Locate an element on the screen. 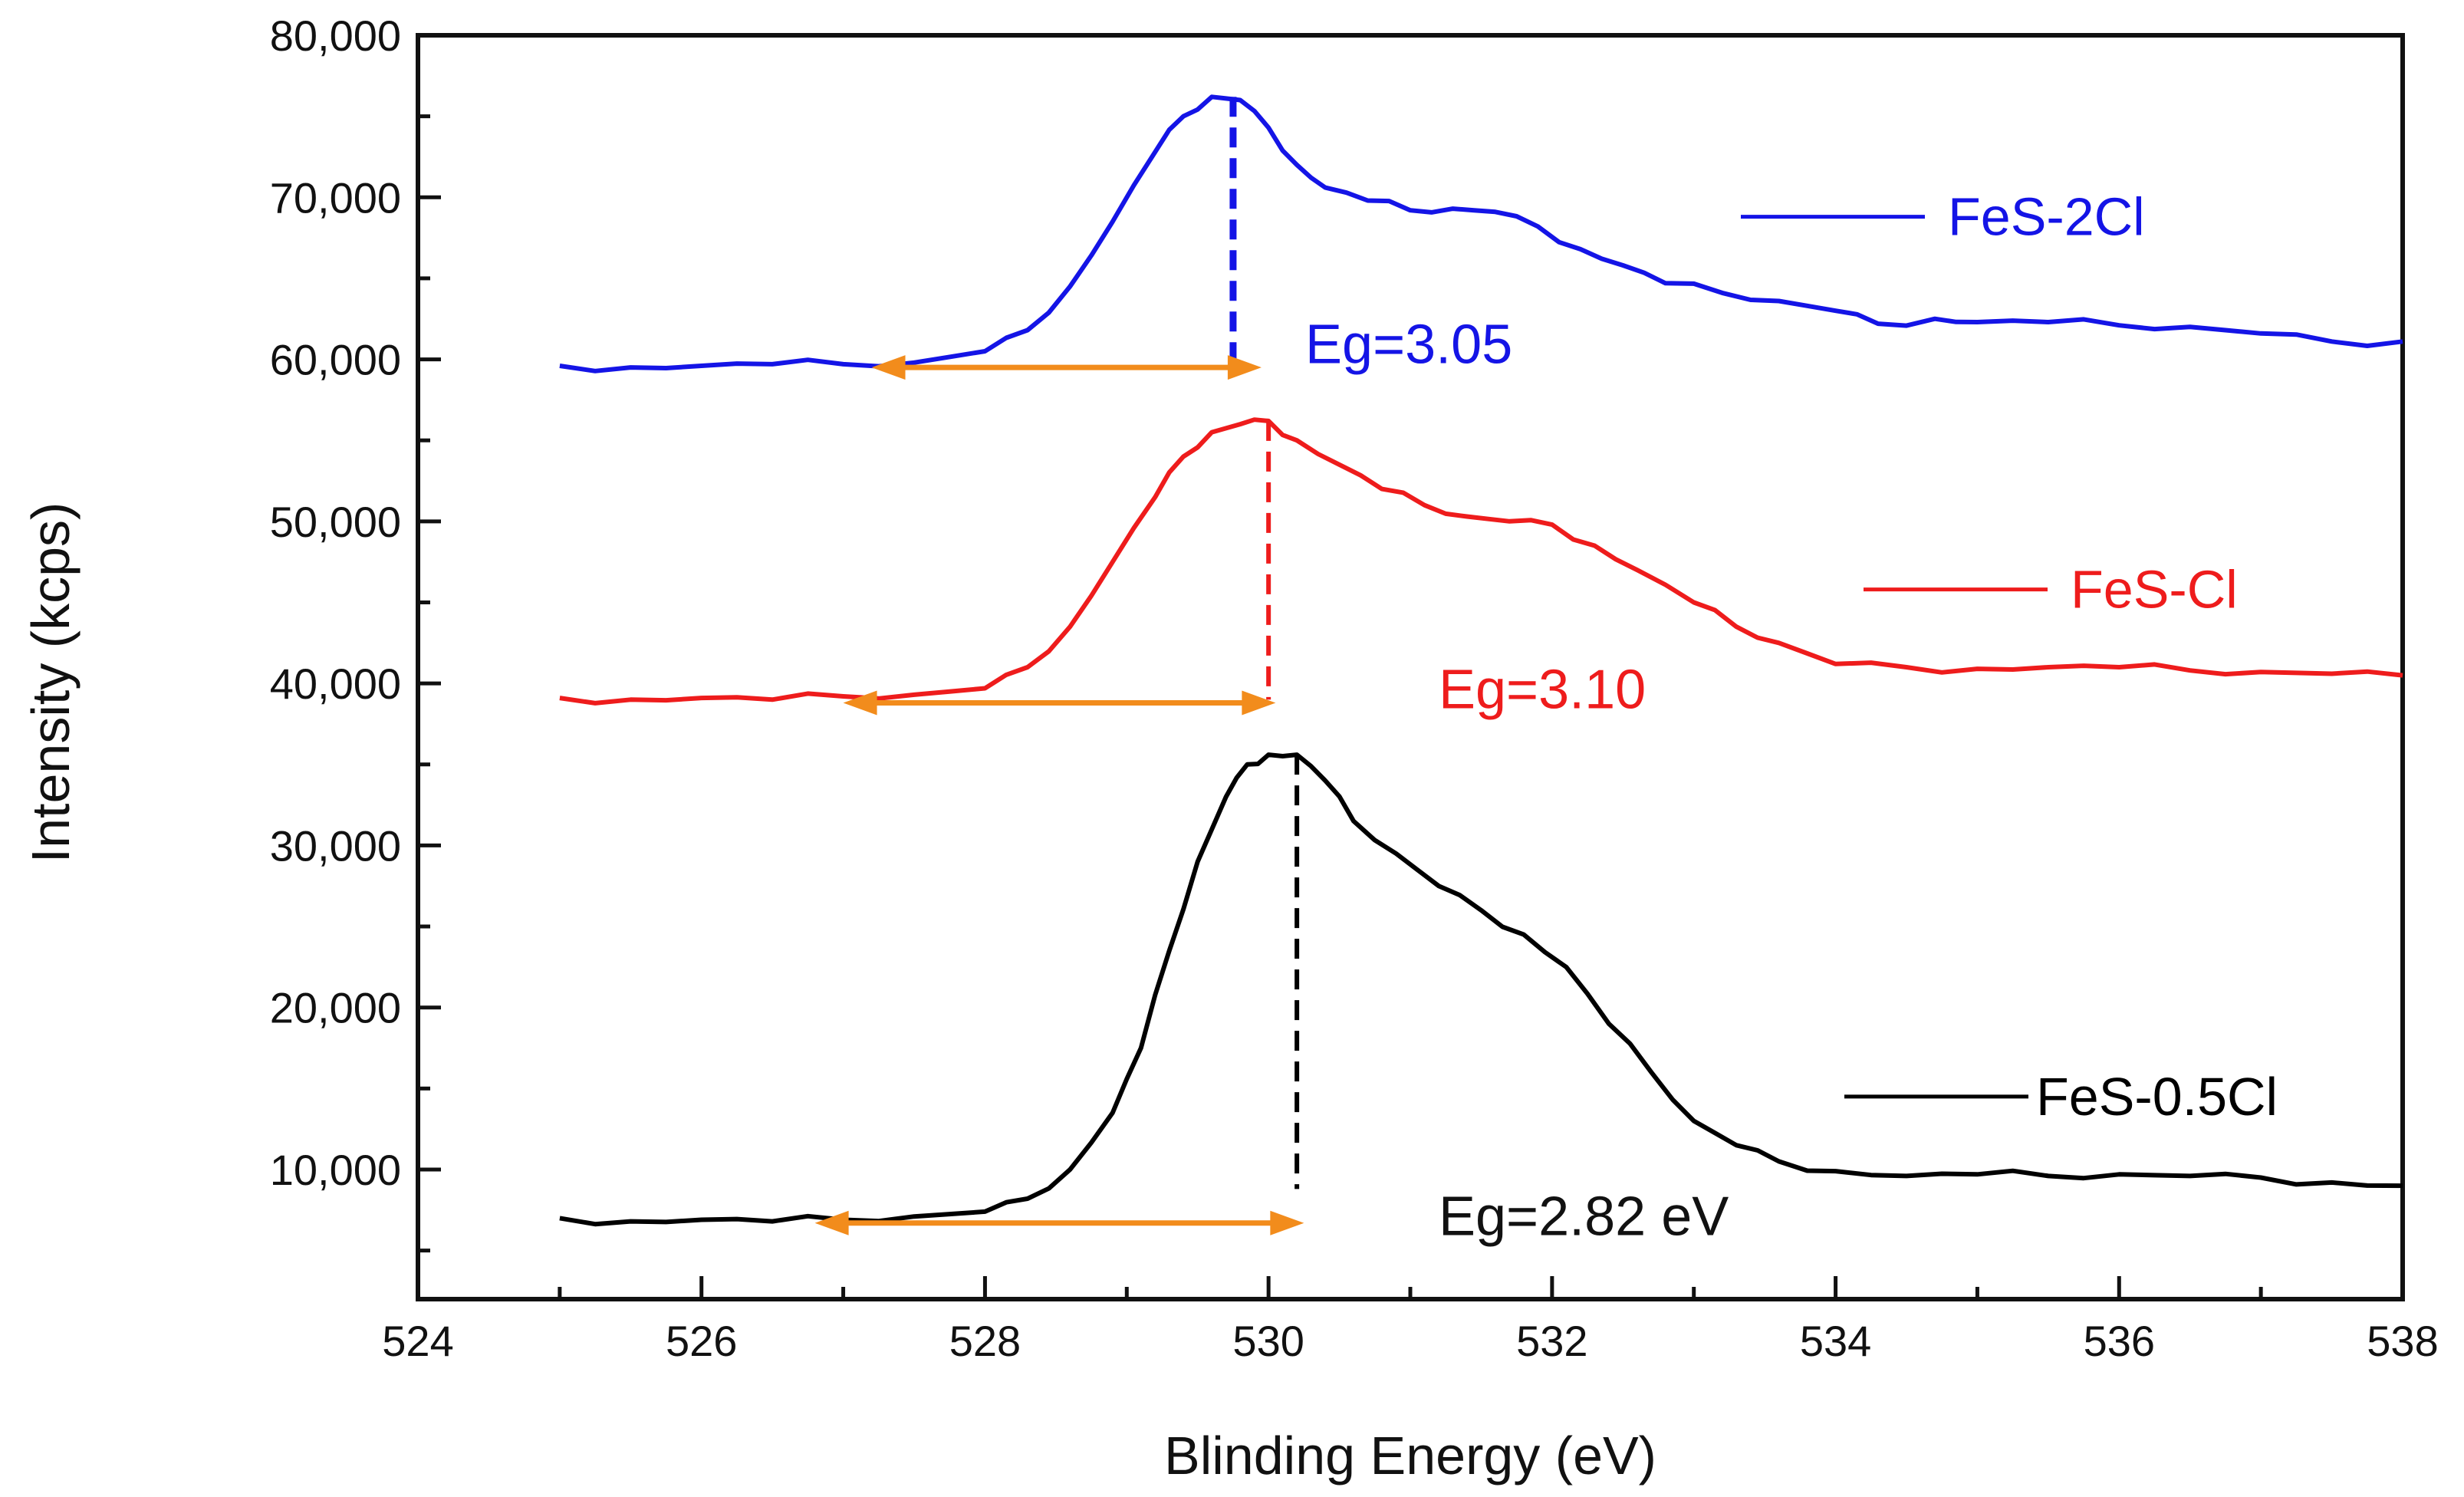  y-tick-label: 50,000 is located at coordinates (335, 522).